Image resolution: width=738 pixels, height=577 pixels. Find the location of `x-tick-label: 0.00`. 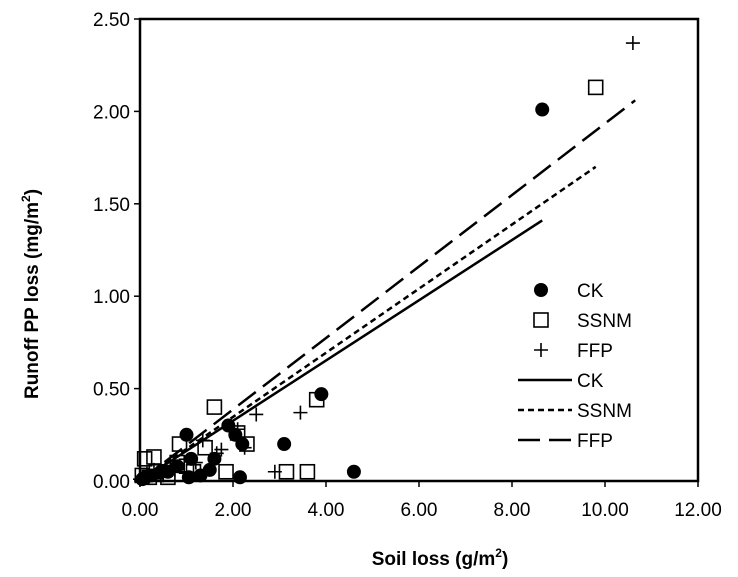

x-tick-label: 0.00 is located at coordinates (140, 510).